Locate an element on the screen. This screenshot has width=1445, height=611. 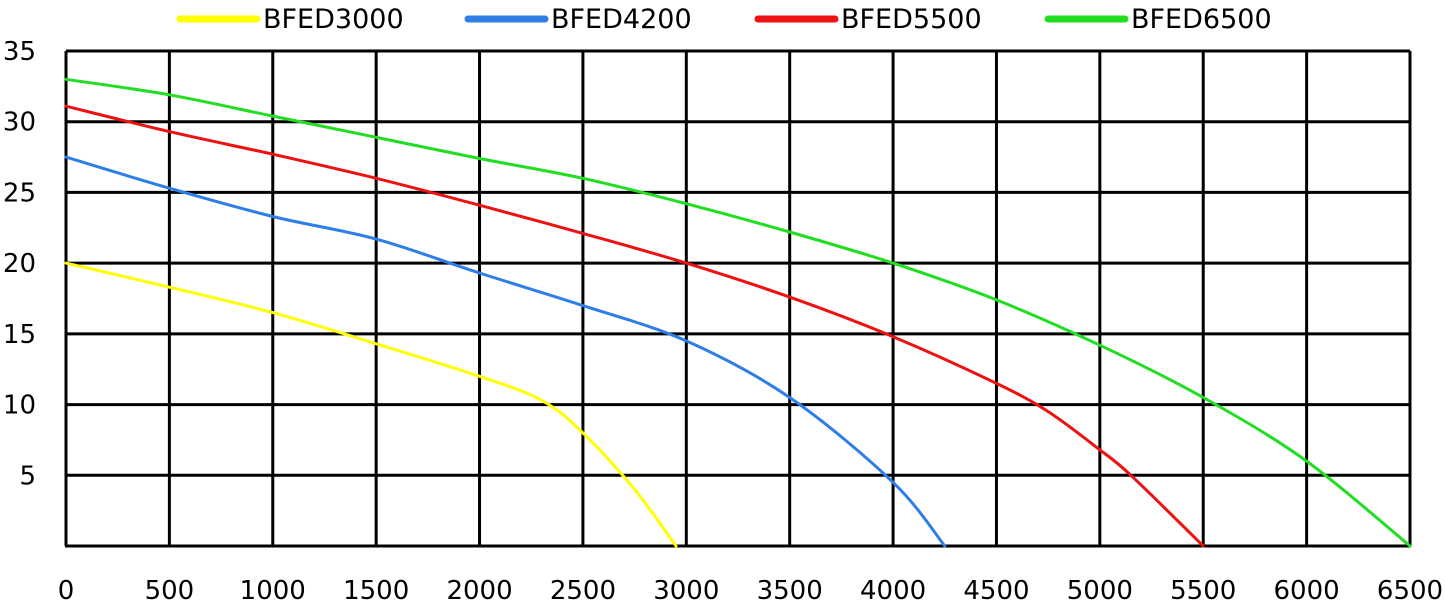
y-tick-label-10: 10 is located at coordinates (19, 406).